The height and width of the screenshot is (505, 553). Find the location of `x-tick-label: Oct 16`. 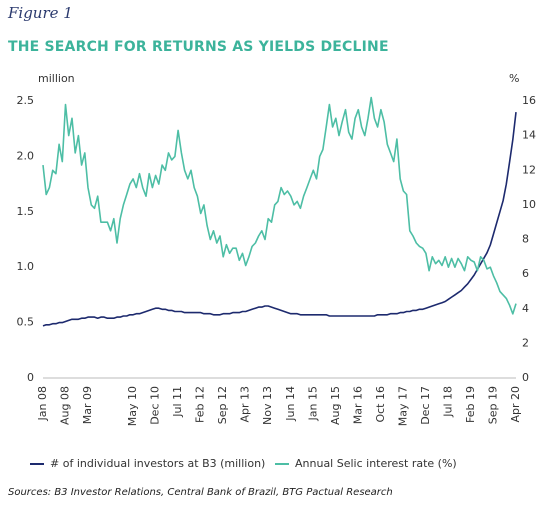

x-tick-label: Oct 16 is located at coordinates (380, 404).